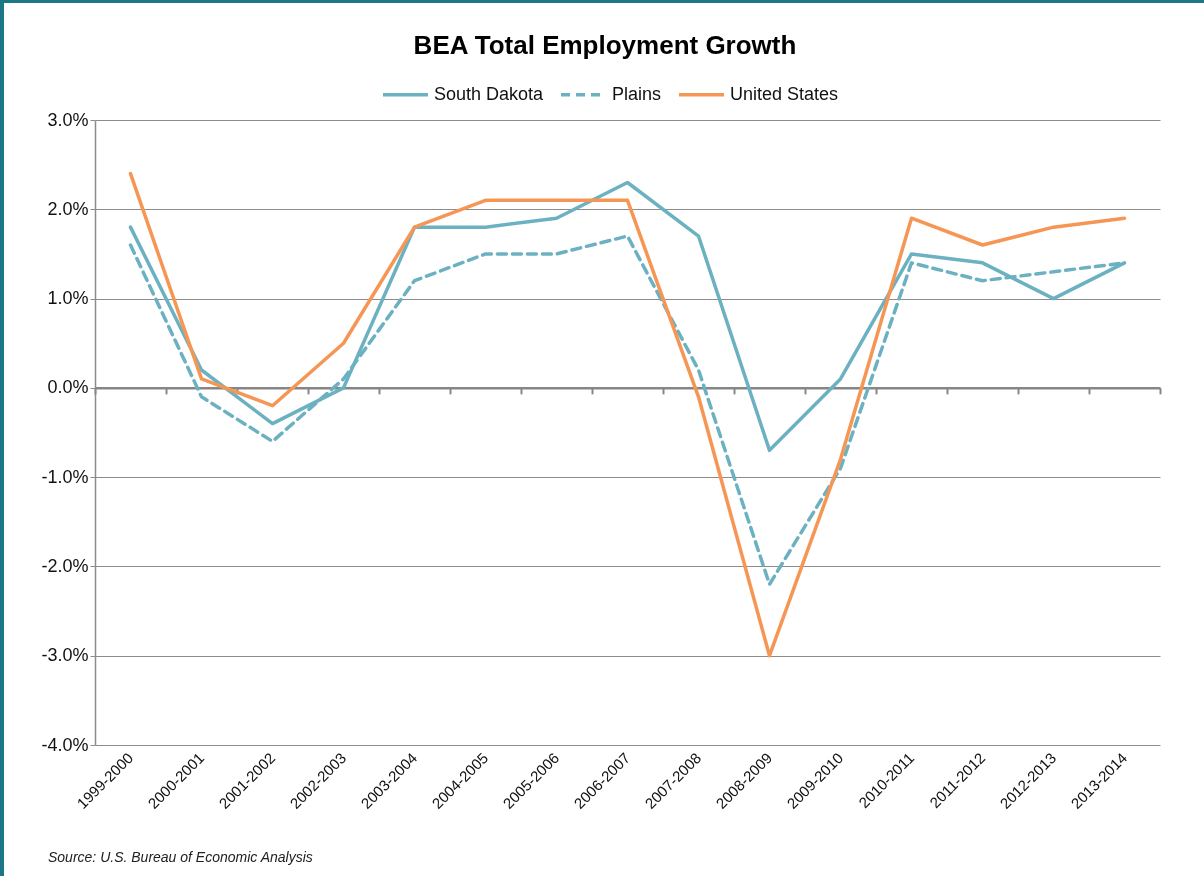 The height and width of the screenshot is (876, 1204). Describe the element at coordinates (180, 857) in the screenshot. I see `source-note: Source: U.S. Bureau of Economic Analysis` at that location.